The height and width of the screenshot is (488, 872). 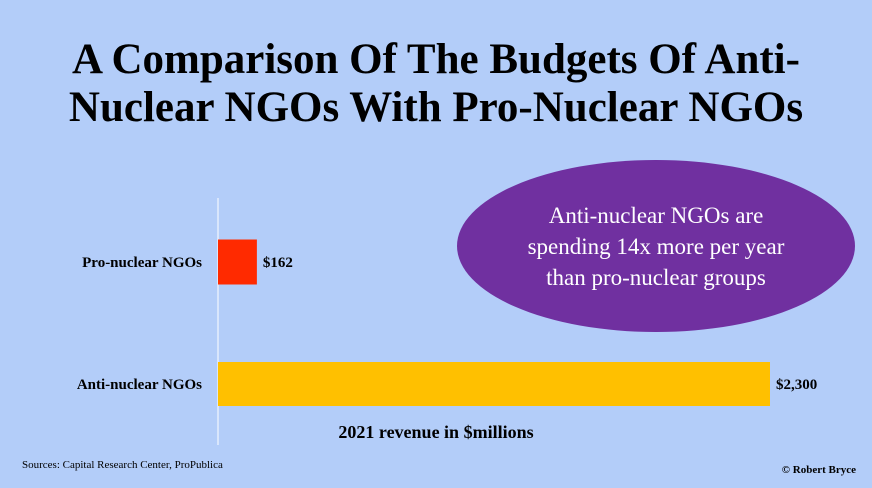 What do you see at coordinates (237, 262) in the screenshot?
I see `bar-pro-nuclear` at bounding box center [237, 262].